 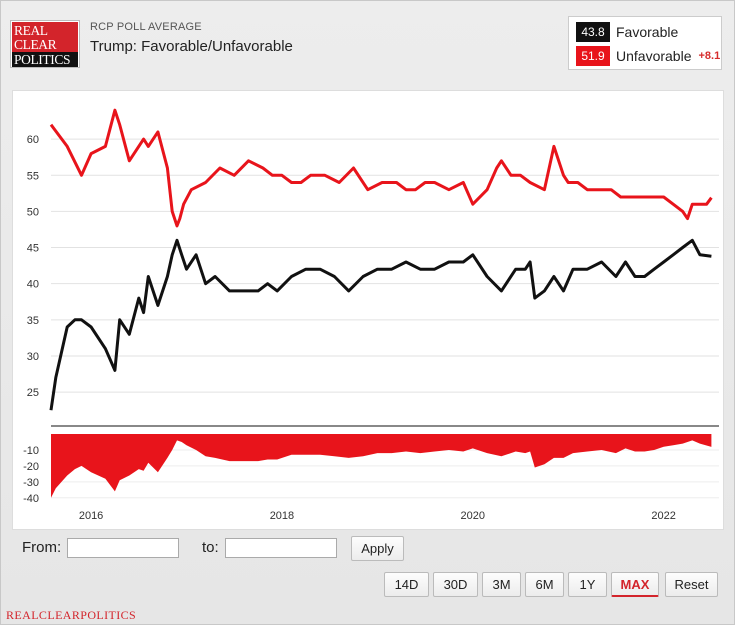 What do you see at coordinates (42, 547) in the screenshot?
I see `from-label: From:` at bounding box center [42, 547].